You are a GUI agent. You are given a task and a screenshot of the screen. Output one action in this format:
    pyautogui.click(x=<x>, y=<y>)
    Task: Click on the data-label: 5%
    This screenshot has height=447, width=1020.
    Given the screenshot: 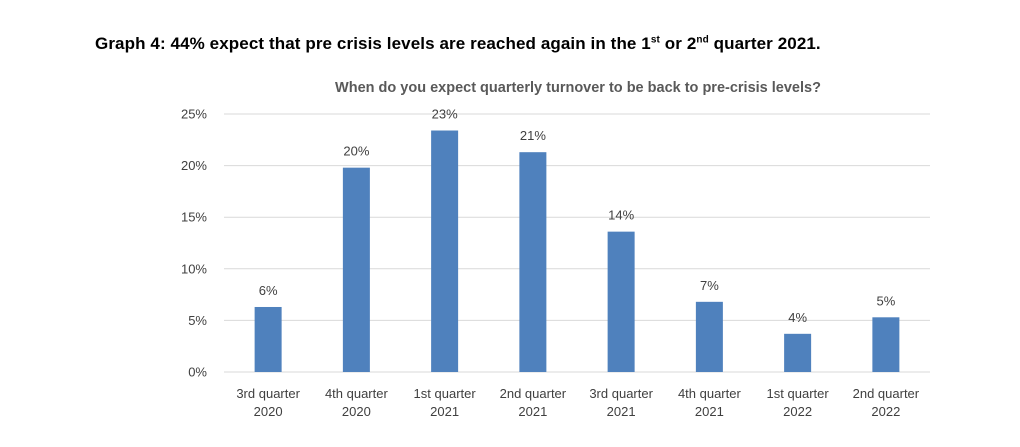 What is the action you would take?
    pyautogui.click(x=885, y=300)
    